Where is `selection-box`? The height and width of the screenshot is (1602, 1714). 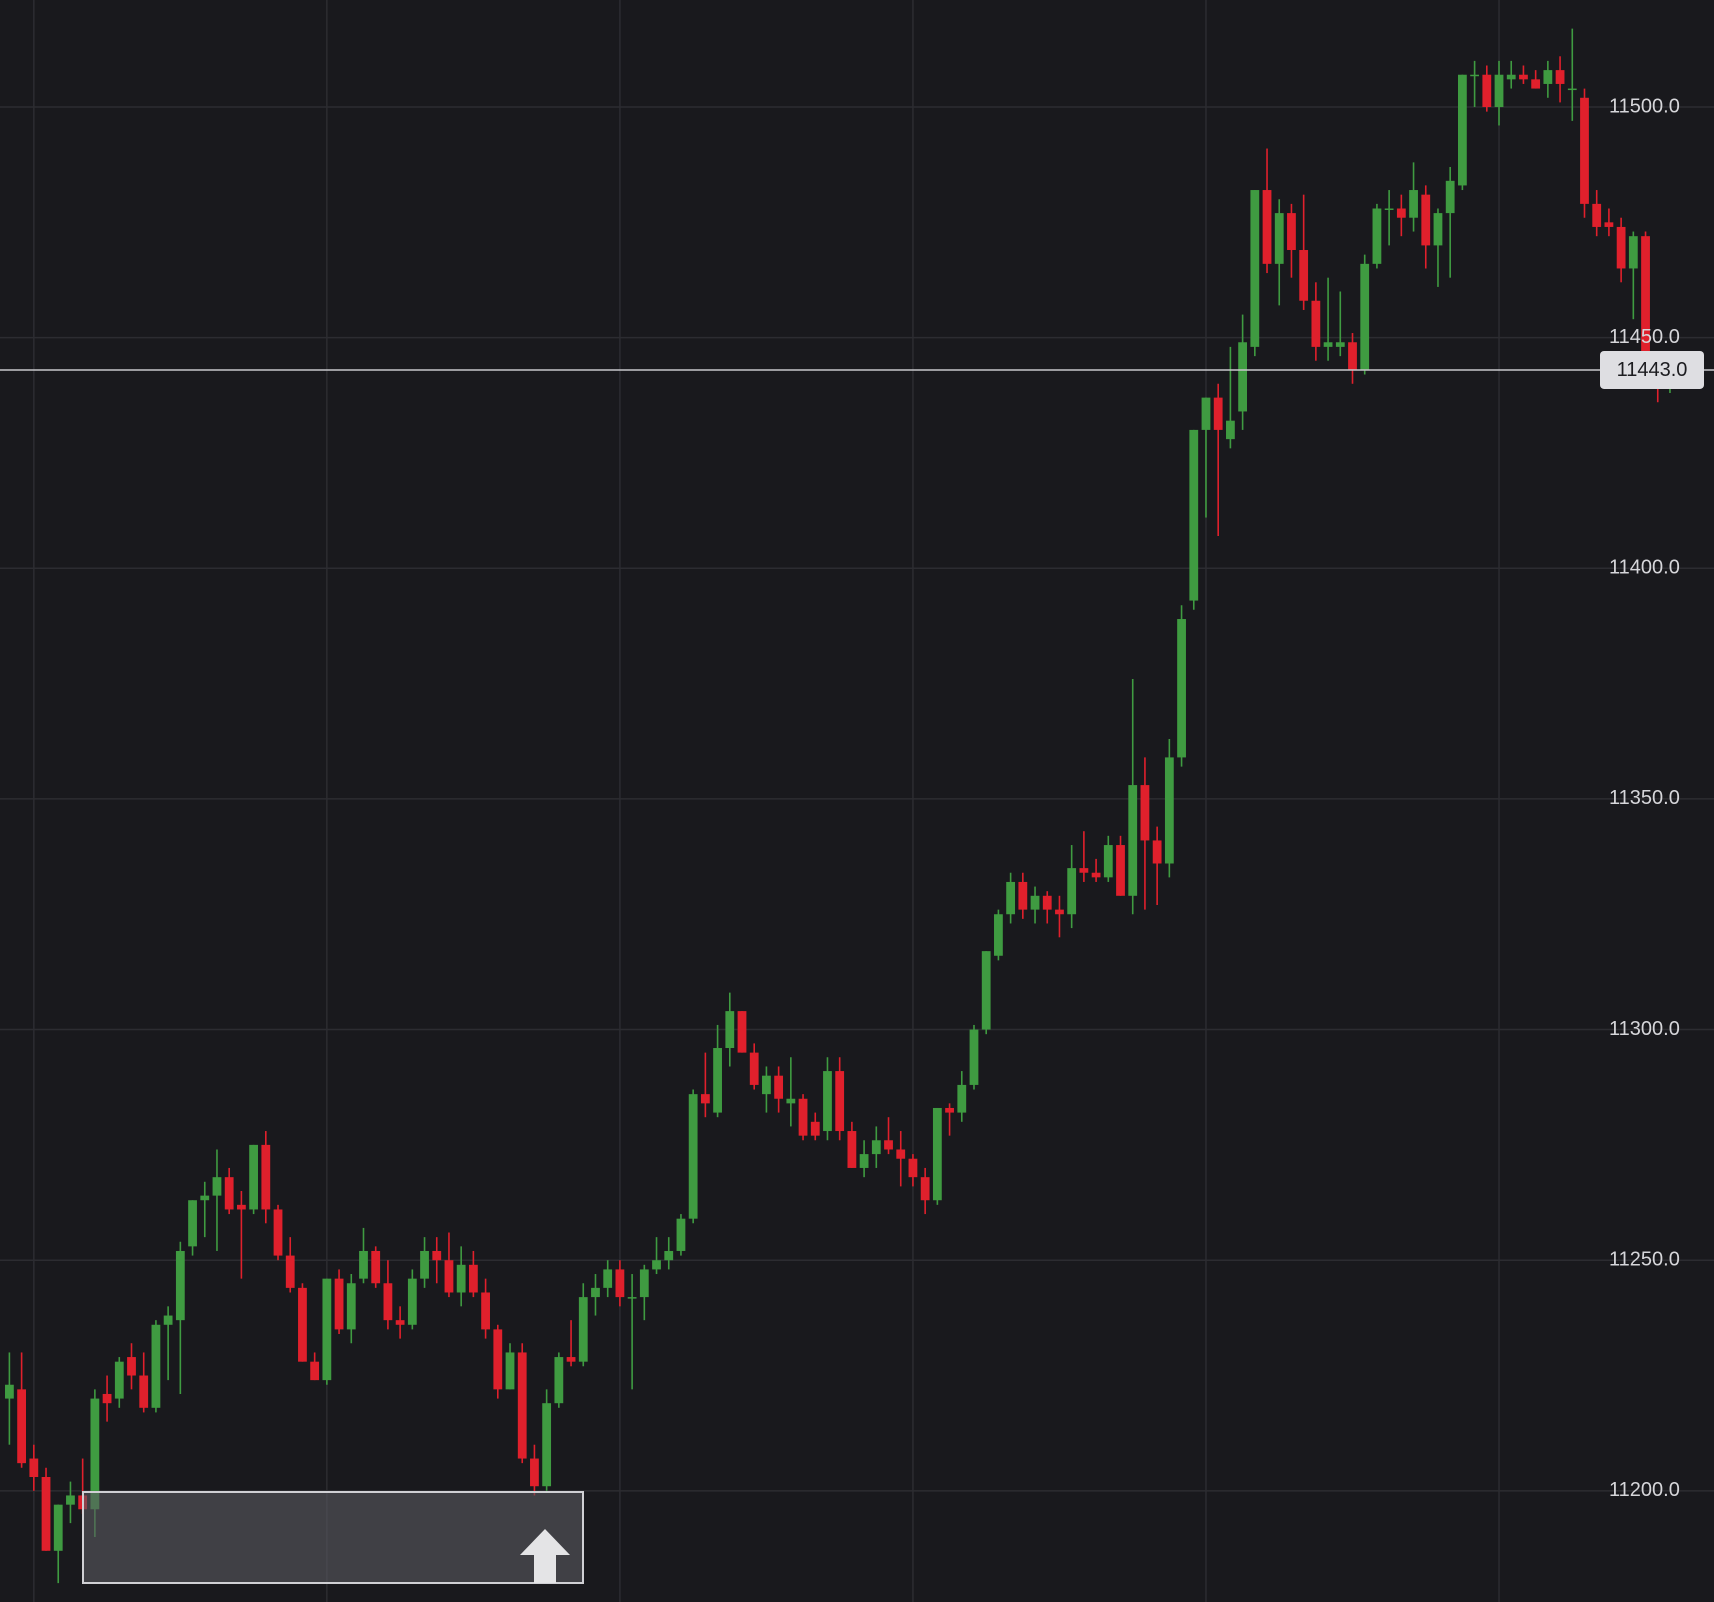
selection-box is located at coordinates (333, 1537).